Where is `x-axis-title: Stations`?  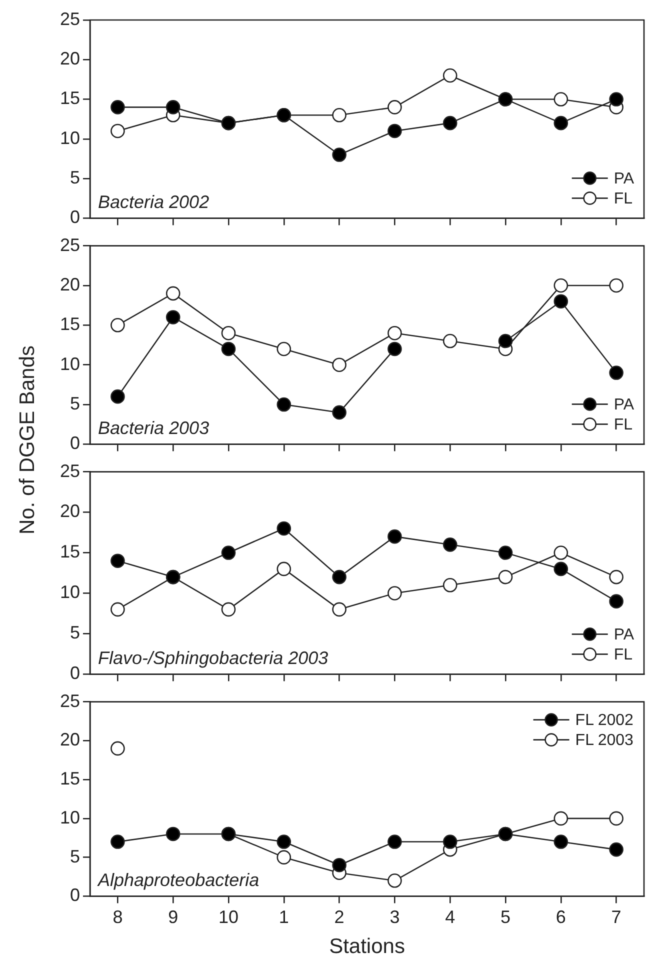 x-axis-title: Stations is located at coordinates (367, 946).